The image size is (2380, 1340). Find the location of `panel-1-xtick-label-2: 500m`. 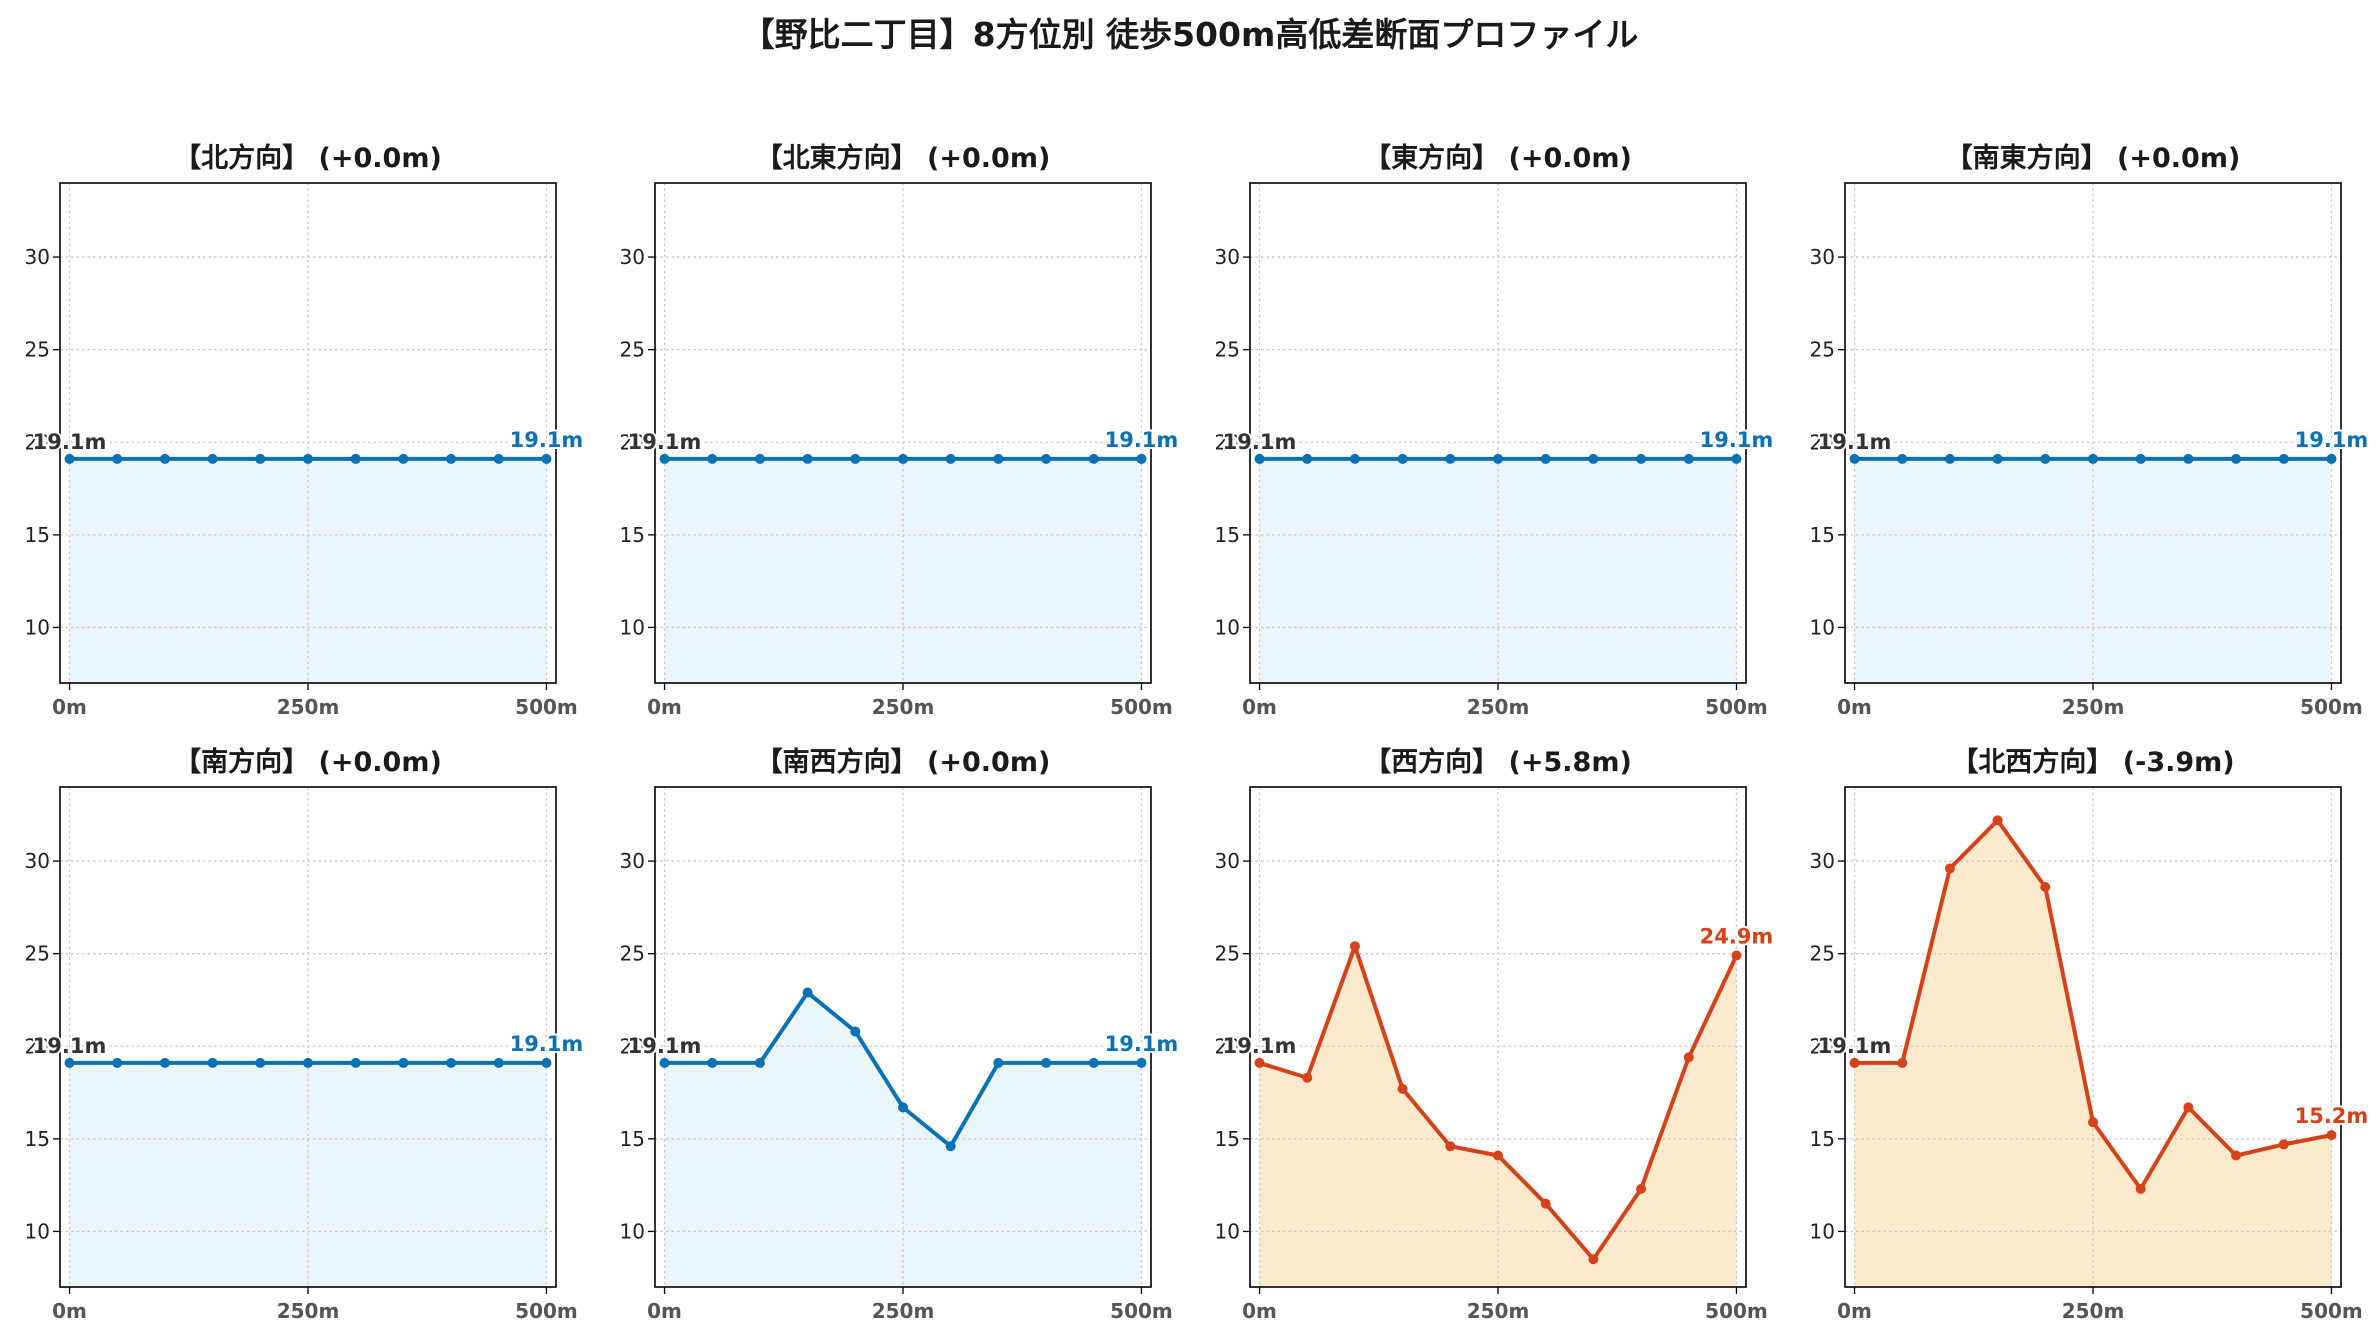

panel-1-xtick-label-2: 500m is located at coordinates (1141, 707).